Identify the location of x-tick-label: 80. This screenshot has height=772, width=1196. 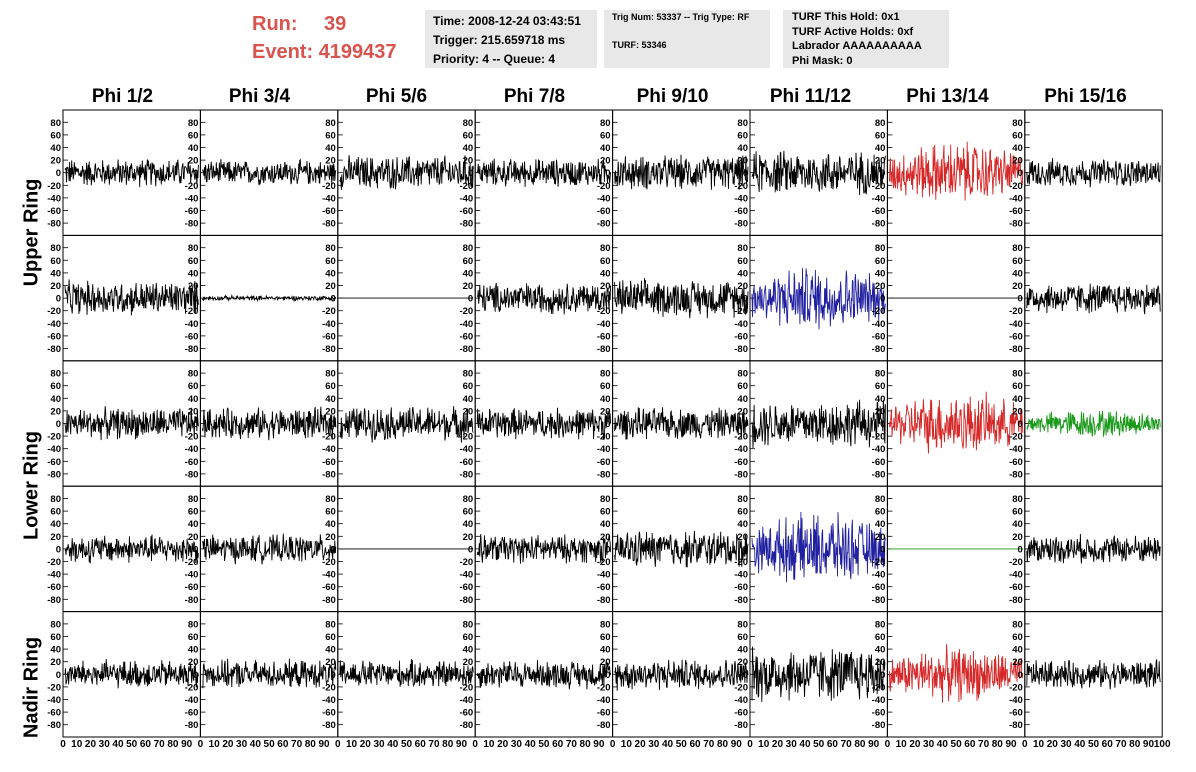
(860, 744).